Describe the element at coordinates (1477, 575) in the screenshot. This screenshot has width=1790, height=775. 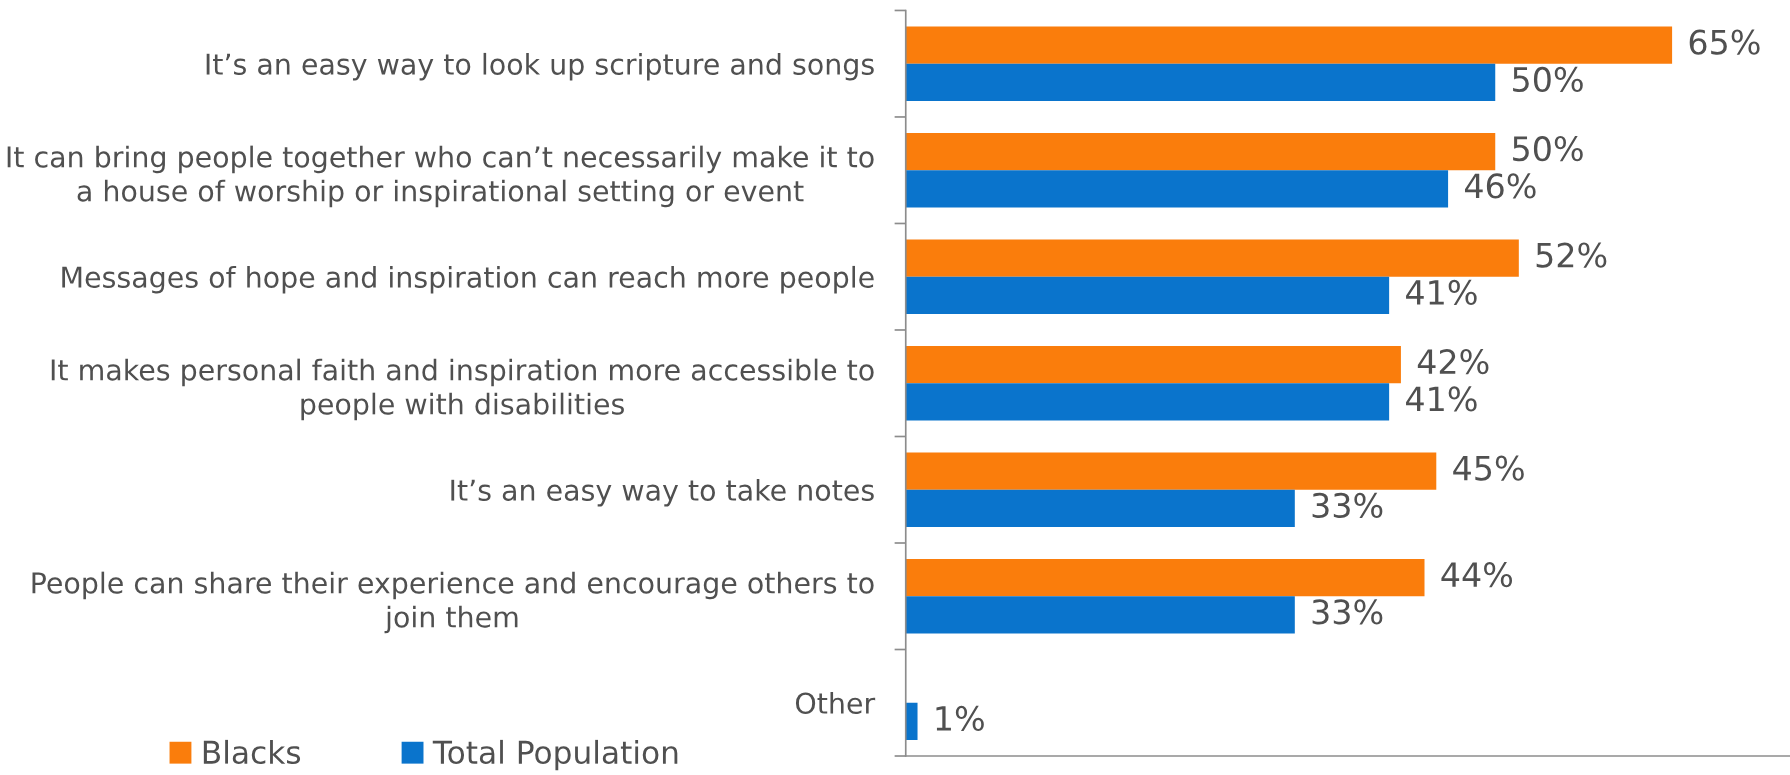
I see `data-label: 44%` at that location.